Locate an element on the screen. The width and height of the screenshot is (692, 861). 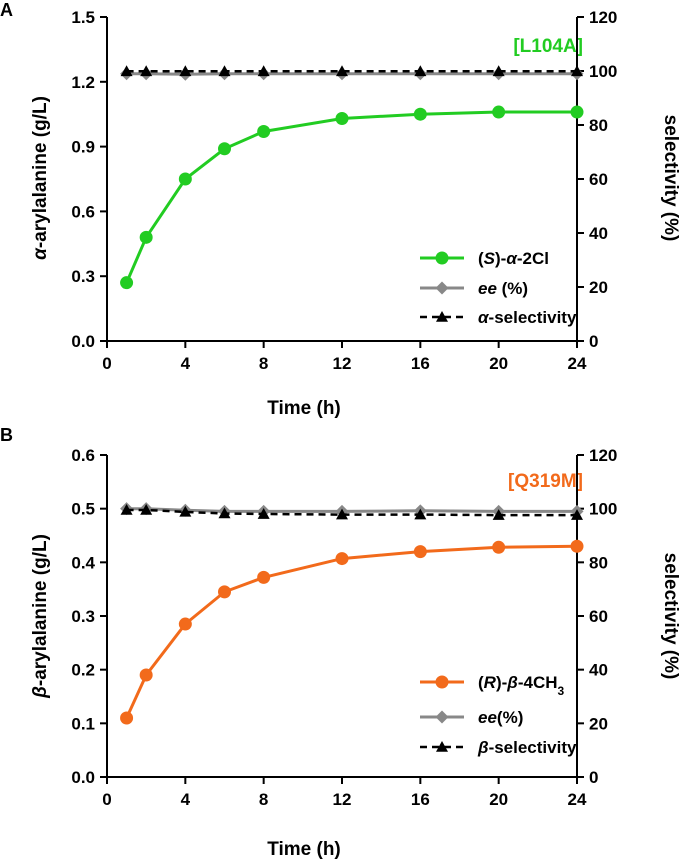
y-tick-label-right-a: 20 is located at coordinates (598, 287).